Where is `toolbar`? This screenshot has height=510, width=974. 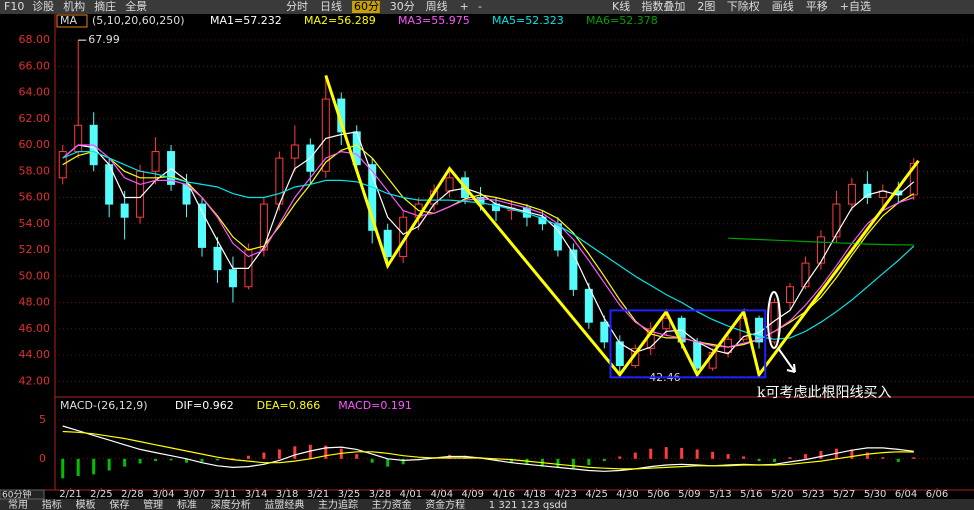
toolbar is located at coordinates (487, 7).